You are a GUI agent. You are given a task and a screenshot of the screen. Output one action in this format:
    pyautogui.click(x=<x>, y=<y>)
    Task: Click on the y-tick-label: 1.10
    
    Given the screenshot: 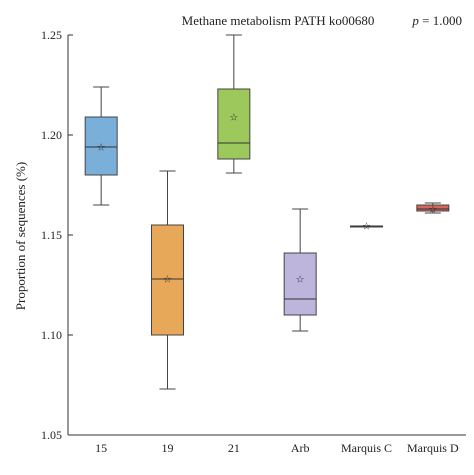 What is the action you would take?
    pyautogui.click(x=51, y=335)
    